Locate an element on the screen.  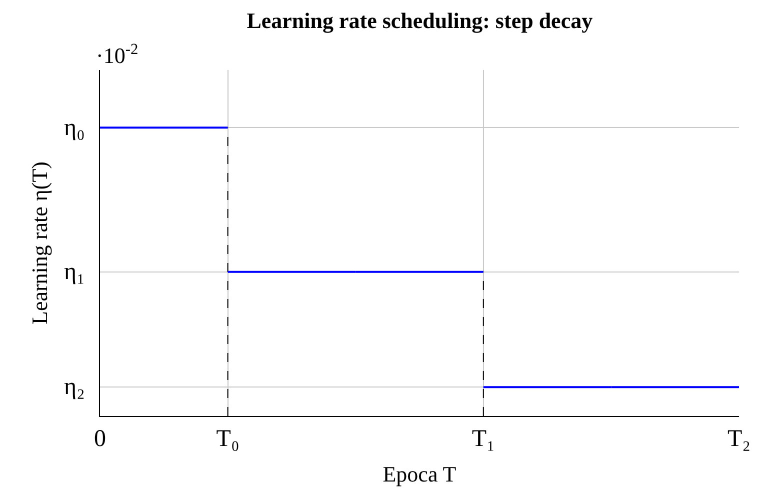
y-axis-title: Learning rate η(T) is located at coordinates (39, 243).